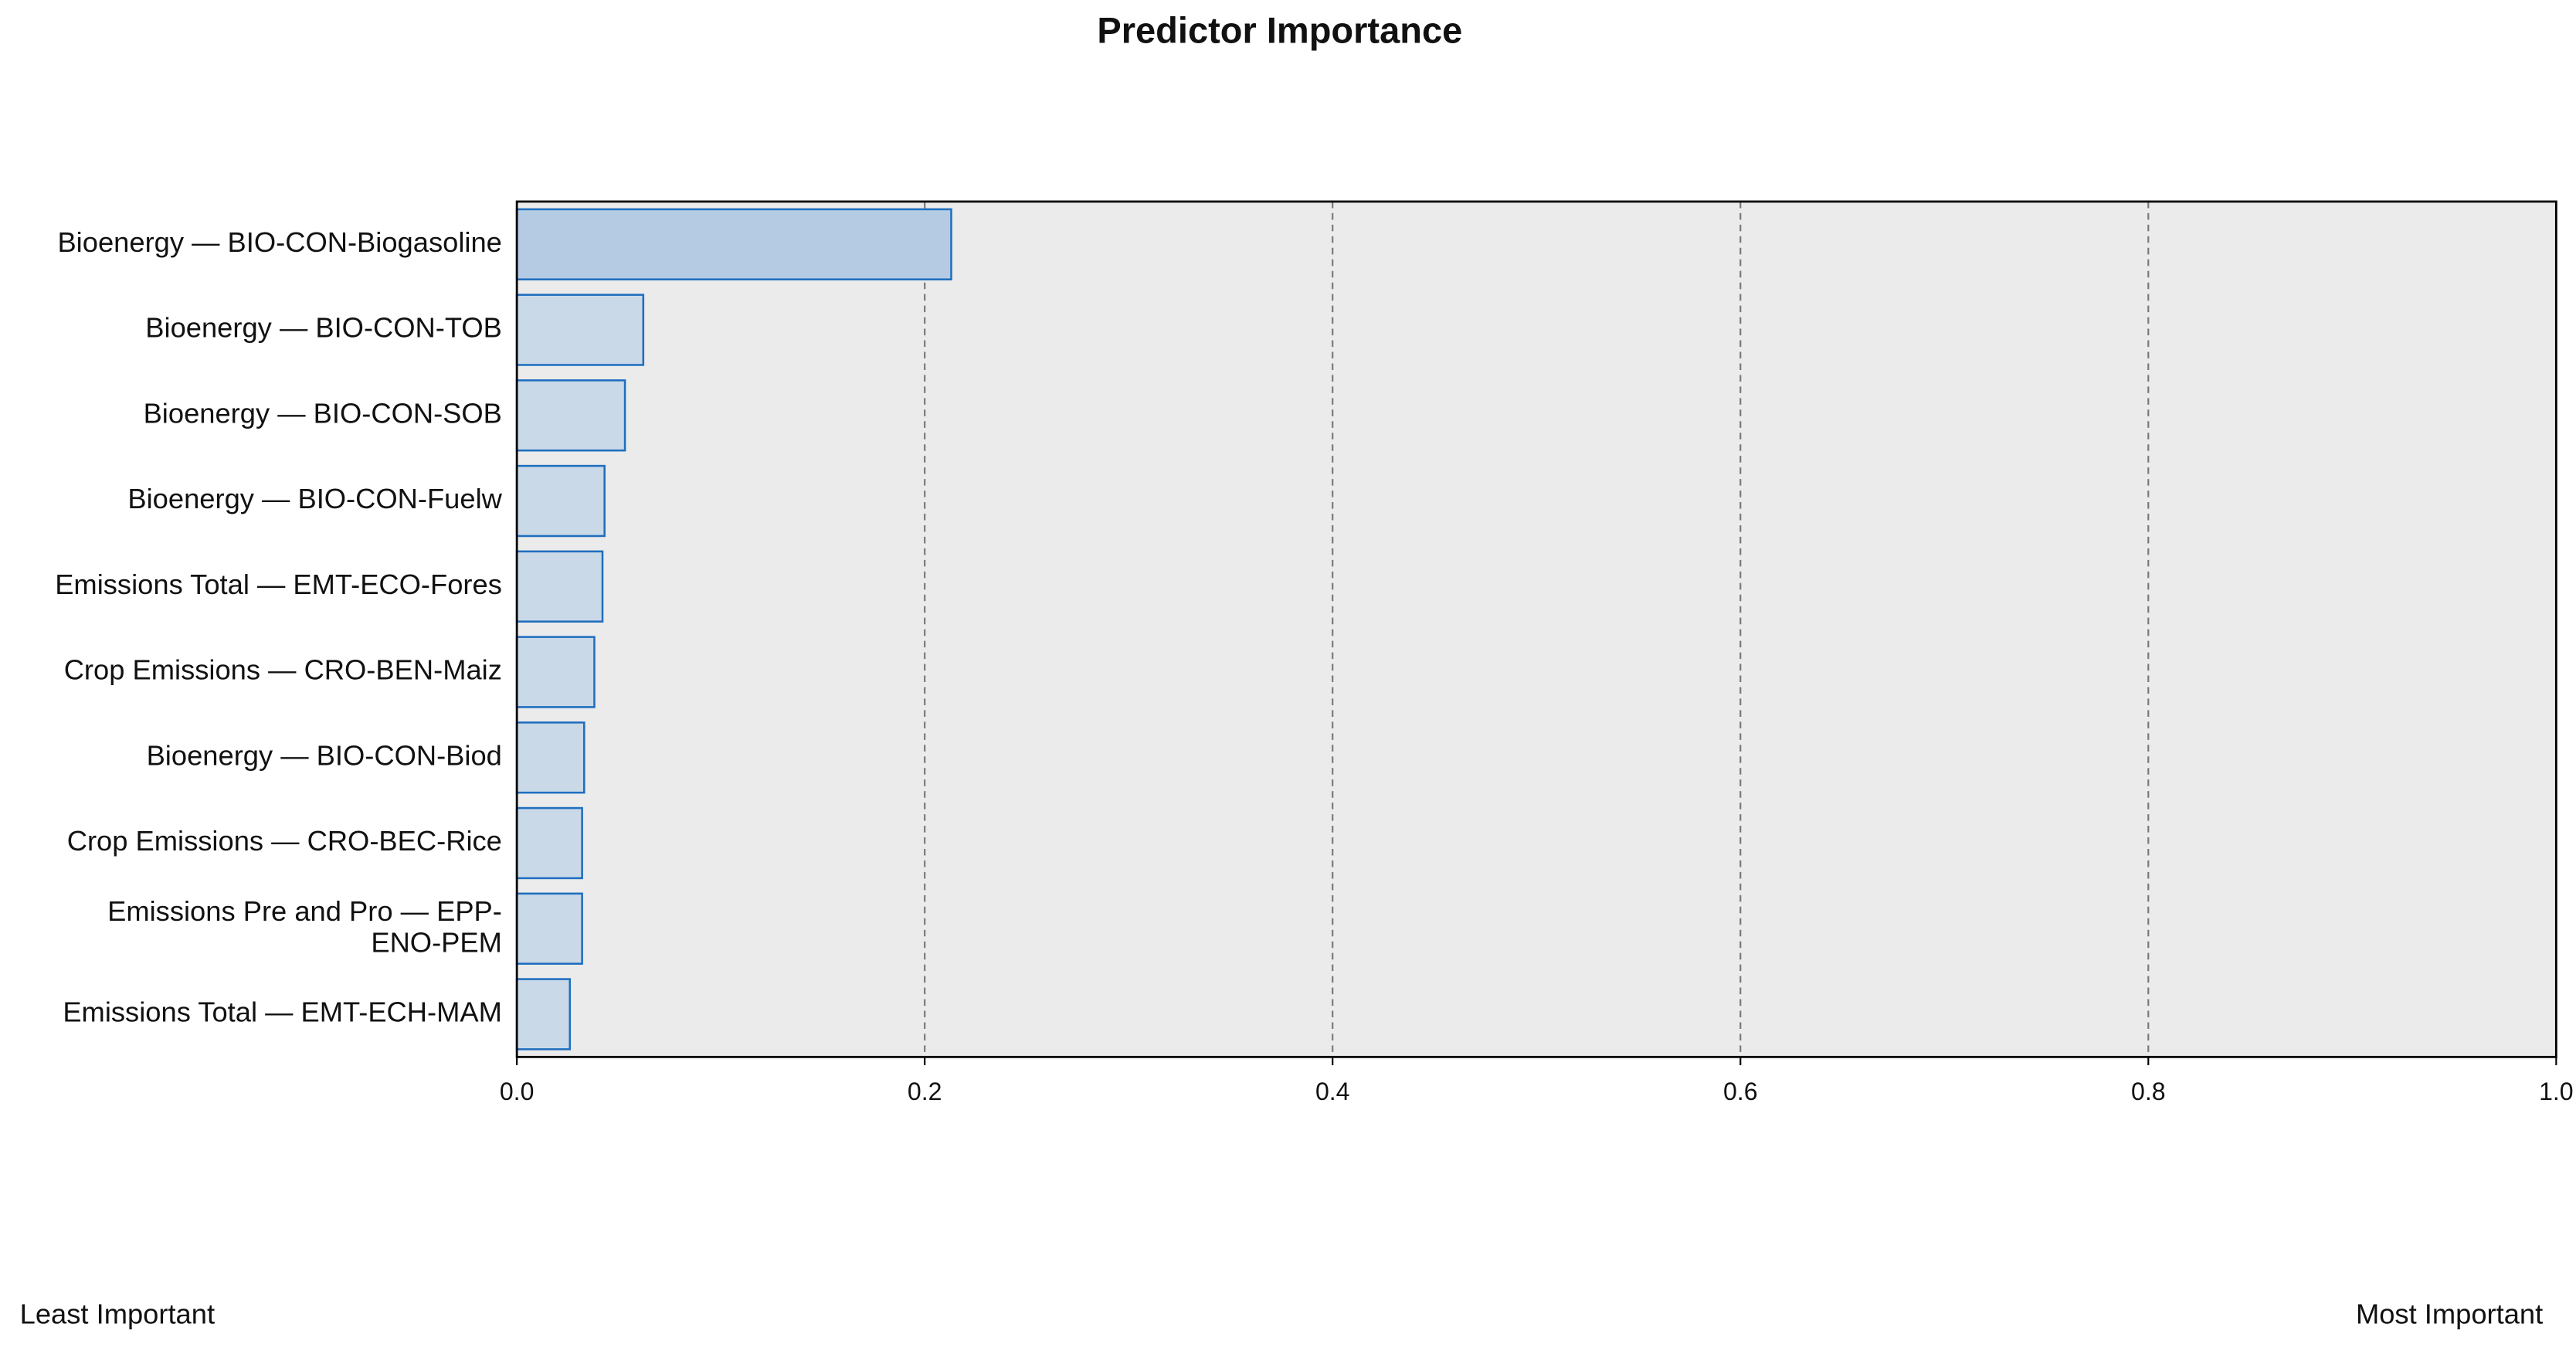 This screenshot has width=2576, height=1351. What do you see at coordinates (1279, 30) in the screenshot?
I see `chart-title: Predictor Importance` at bounding box center [1279, 30].